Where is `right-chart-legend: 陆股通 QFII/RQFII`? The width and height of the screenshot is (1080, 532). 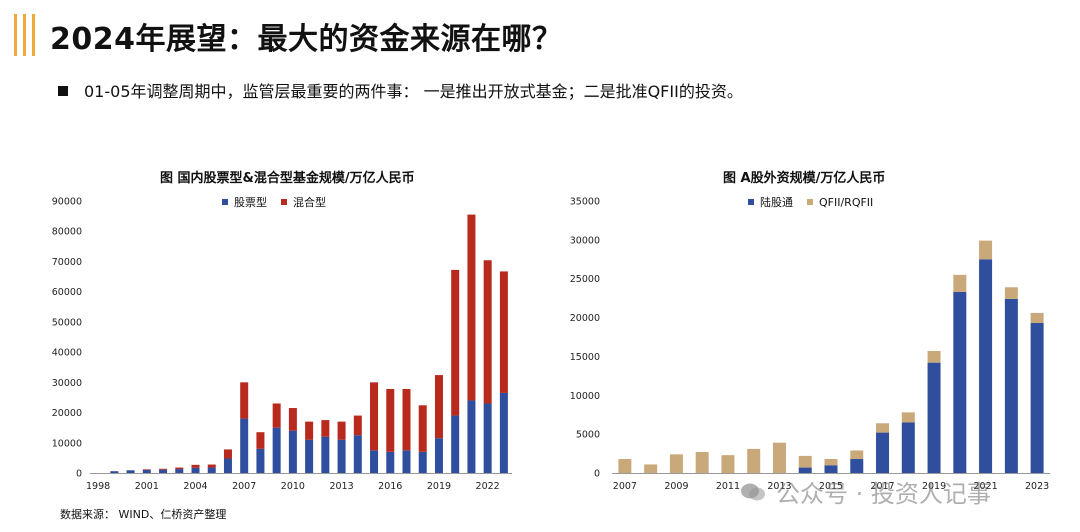
right-chart-legend: 陆股通 QFII/RQFII is located at coordinates (810, 202).